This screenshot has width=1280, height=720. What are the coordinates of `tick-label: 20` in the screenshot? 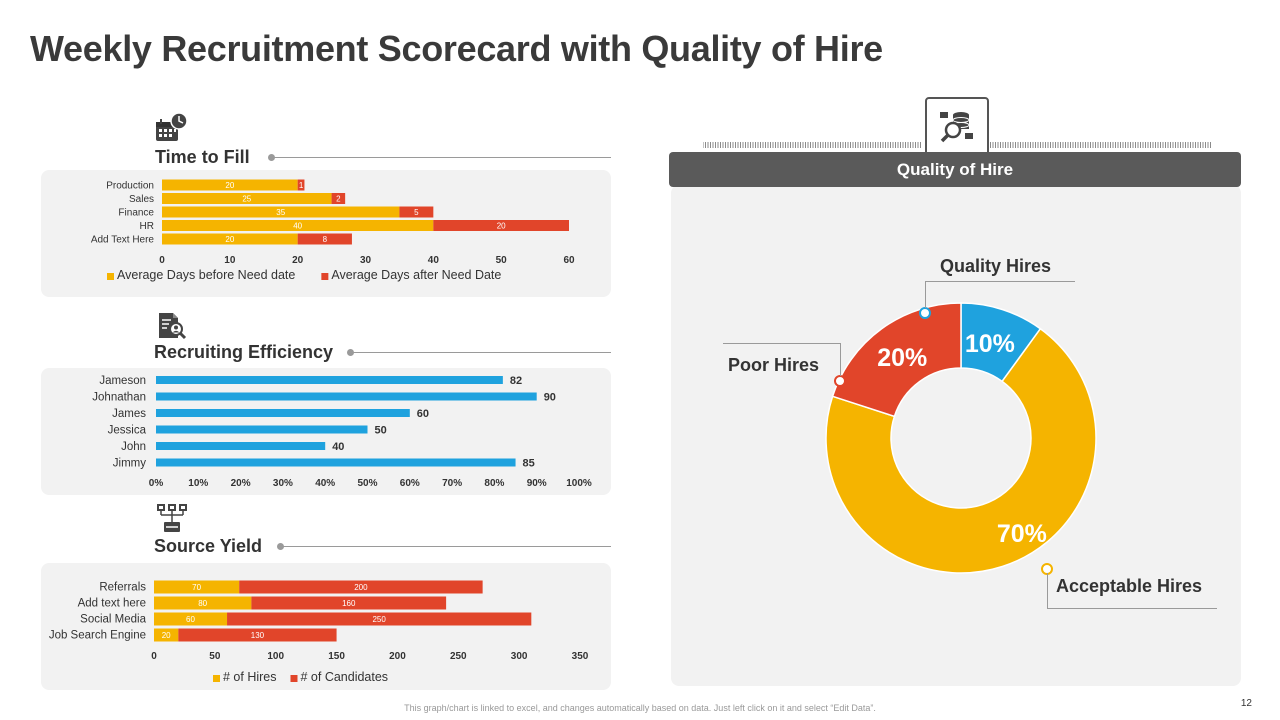 It's located at (298, 260).